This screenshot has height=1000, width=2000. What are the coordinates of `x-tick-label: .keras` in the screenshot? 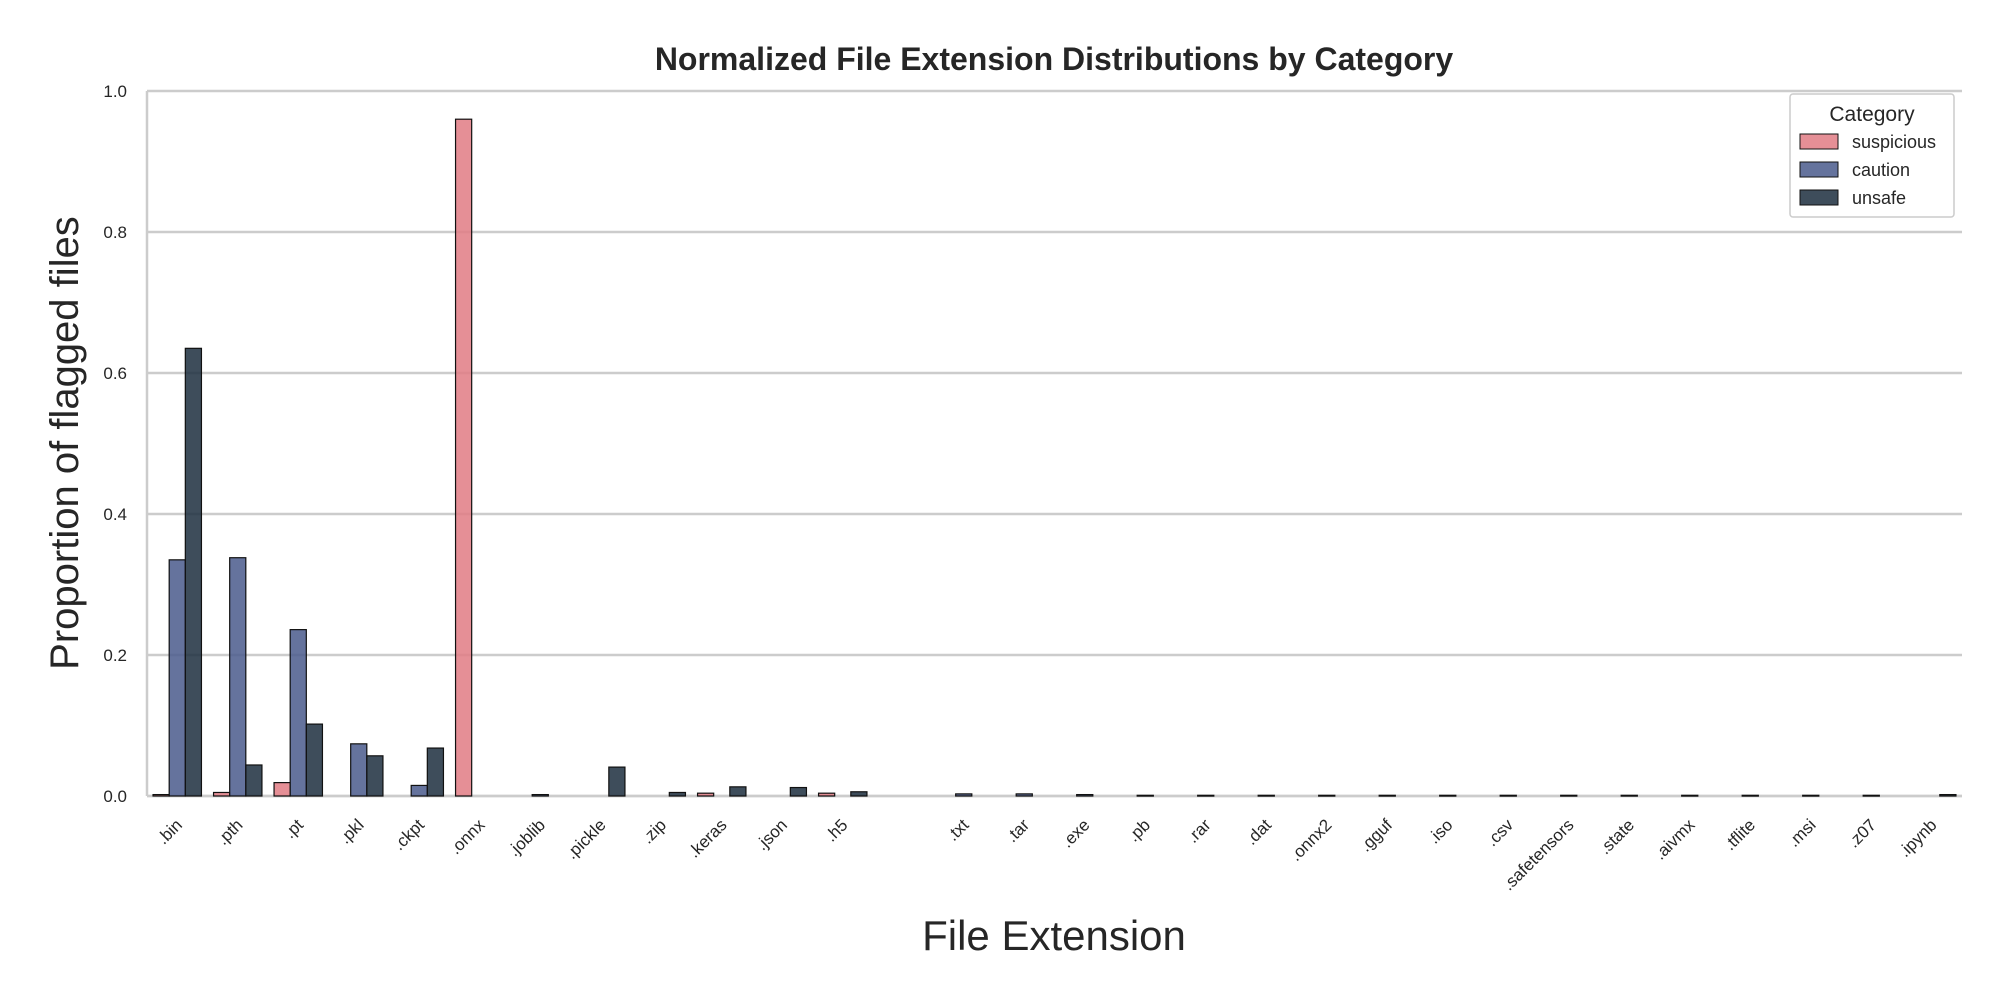 It's located at (707, 838).